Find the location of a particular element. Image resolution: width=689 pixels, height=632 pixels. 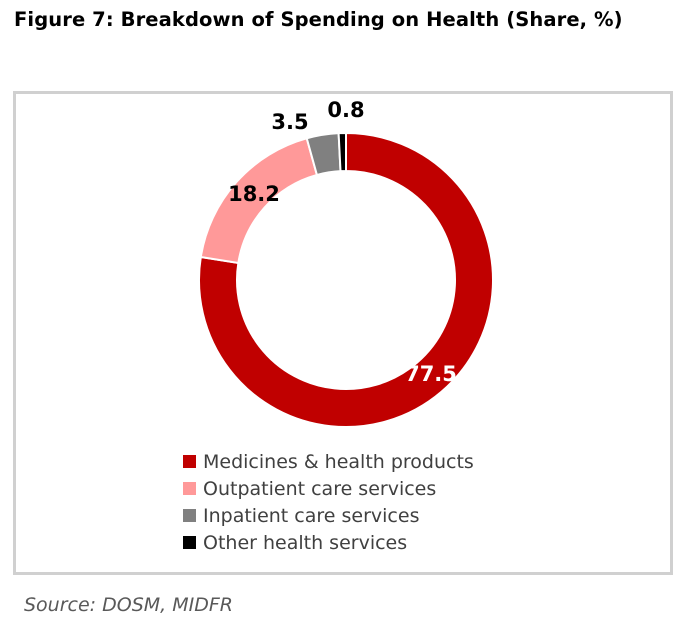

legend-swatch-medicines is located at coordinates (189, 461).